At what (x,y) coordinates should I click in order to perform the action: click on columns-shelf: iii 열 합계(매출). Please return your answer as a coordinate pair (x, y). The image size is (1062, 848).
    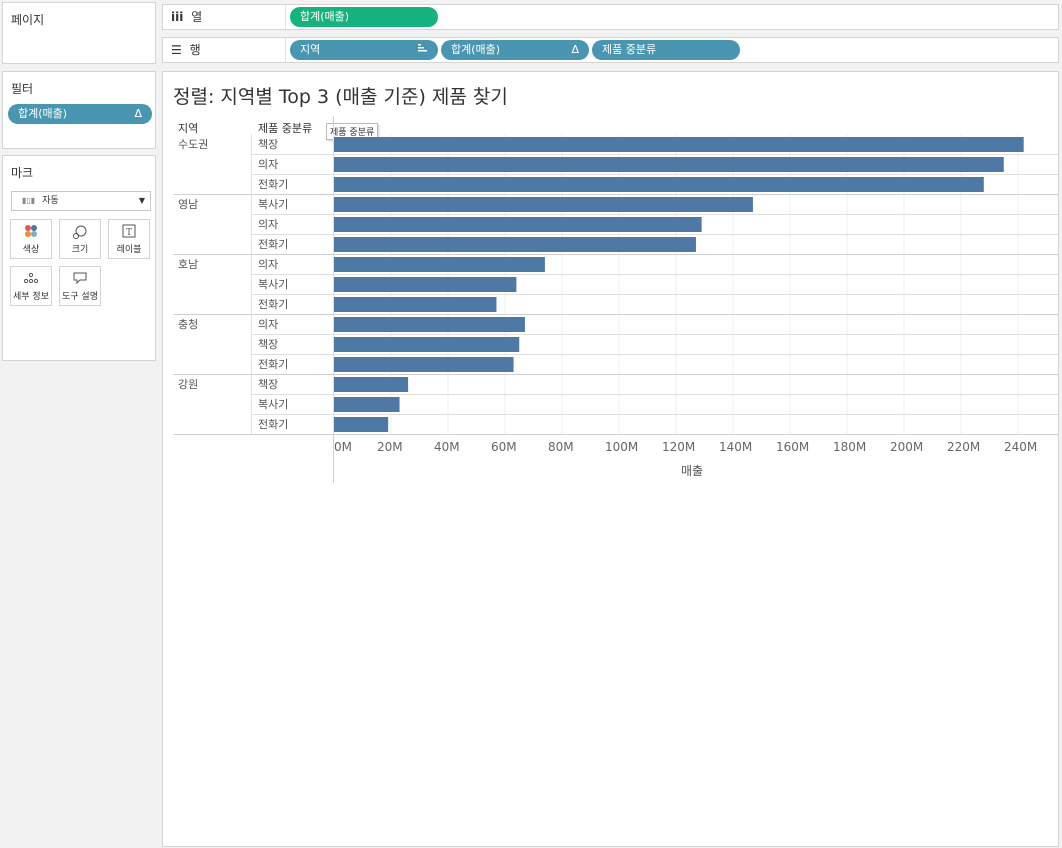
    Looking at the image, I should click on (610, 17).